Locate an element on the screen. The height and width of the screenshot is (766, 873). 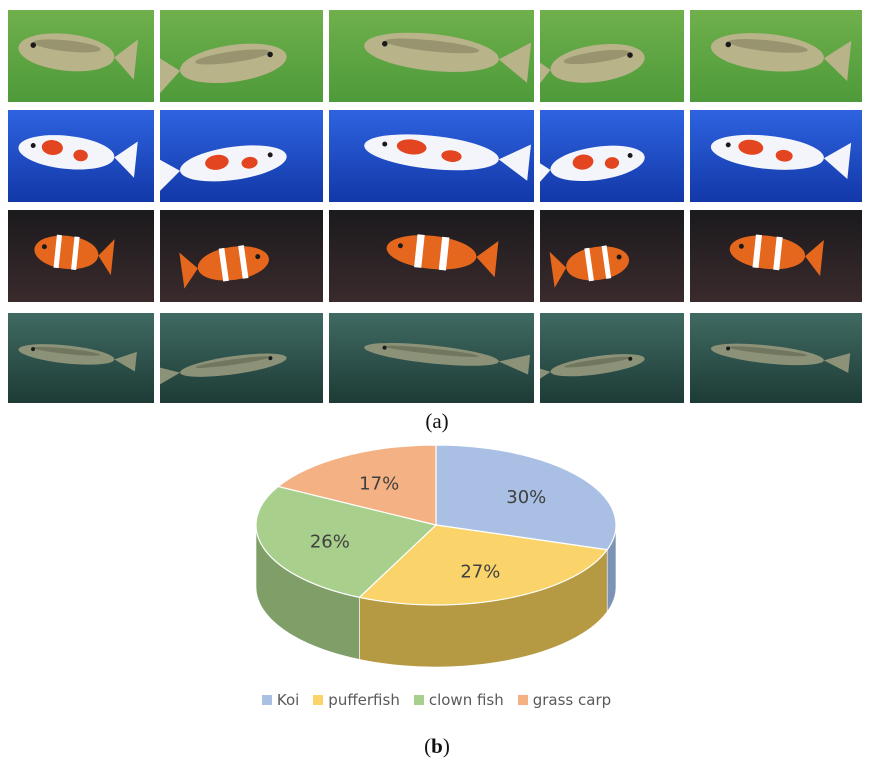
chart-legend: Koi pufferfish clown fish grass carp is located at coordinates (436, 700).